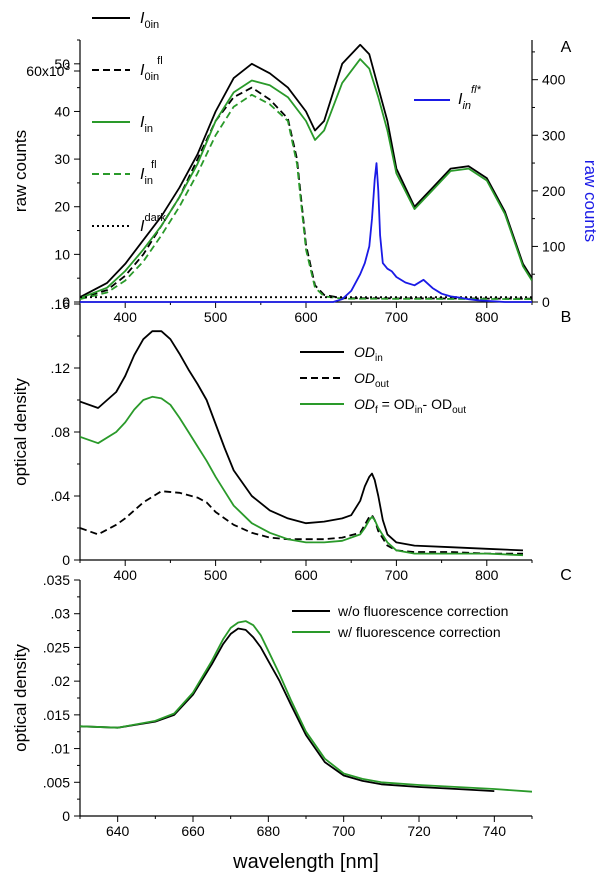 This screenshot has height=878, width=599. Describe the element at coordinates (590, 201) in the screenshot. I see `y2-axis-label: raw counts` at that location.